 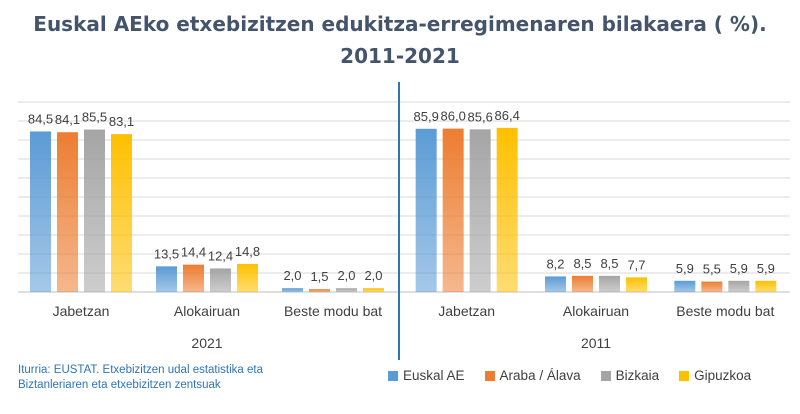 What do you see at coordinates (453, 116) in the screenshot?
I see `data-label: 86,0` at bounding box center [453, 116].